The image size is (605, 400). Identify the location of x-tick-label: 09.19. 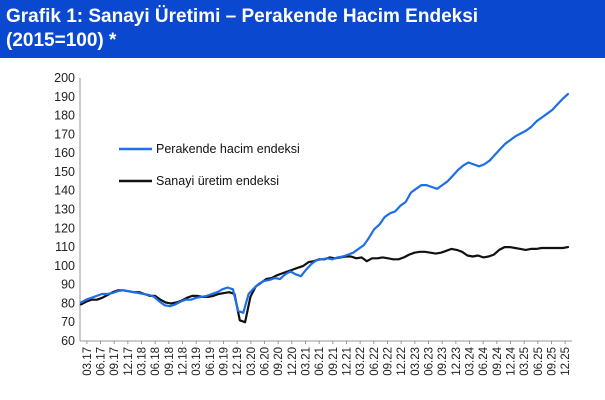
(225, 361).